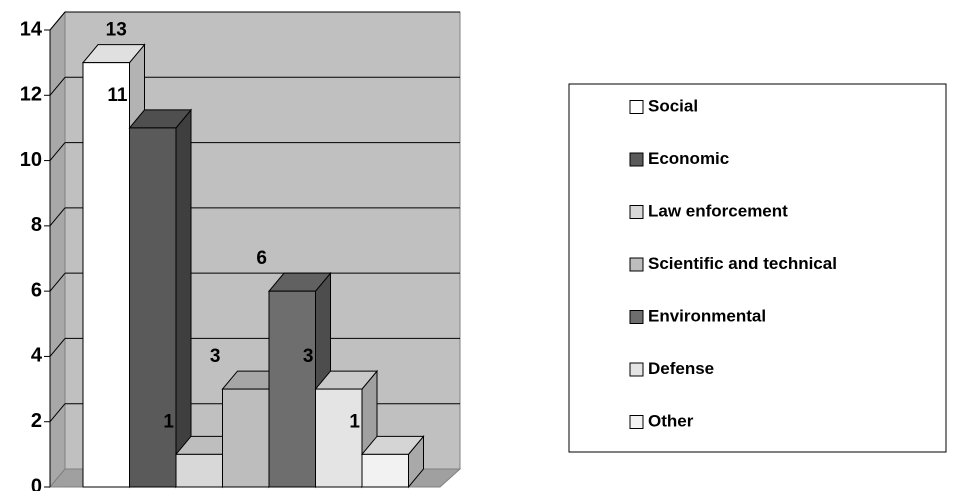 This screenshot has width=976, height=491. I want to click on data-label: 11, so click(117, 95).